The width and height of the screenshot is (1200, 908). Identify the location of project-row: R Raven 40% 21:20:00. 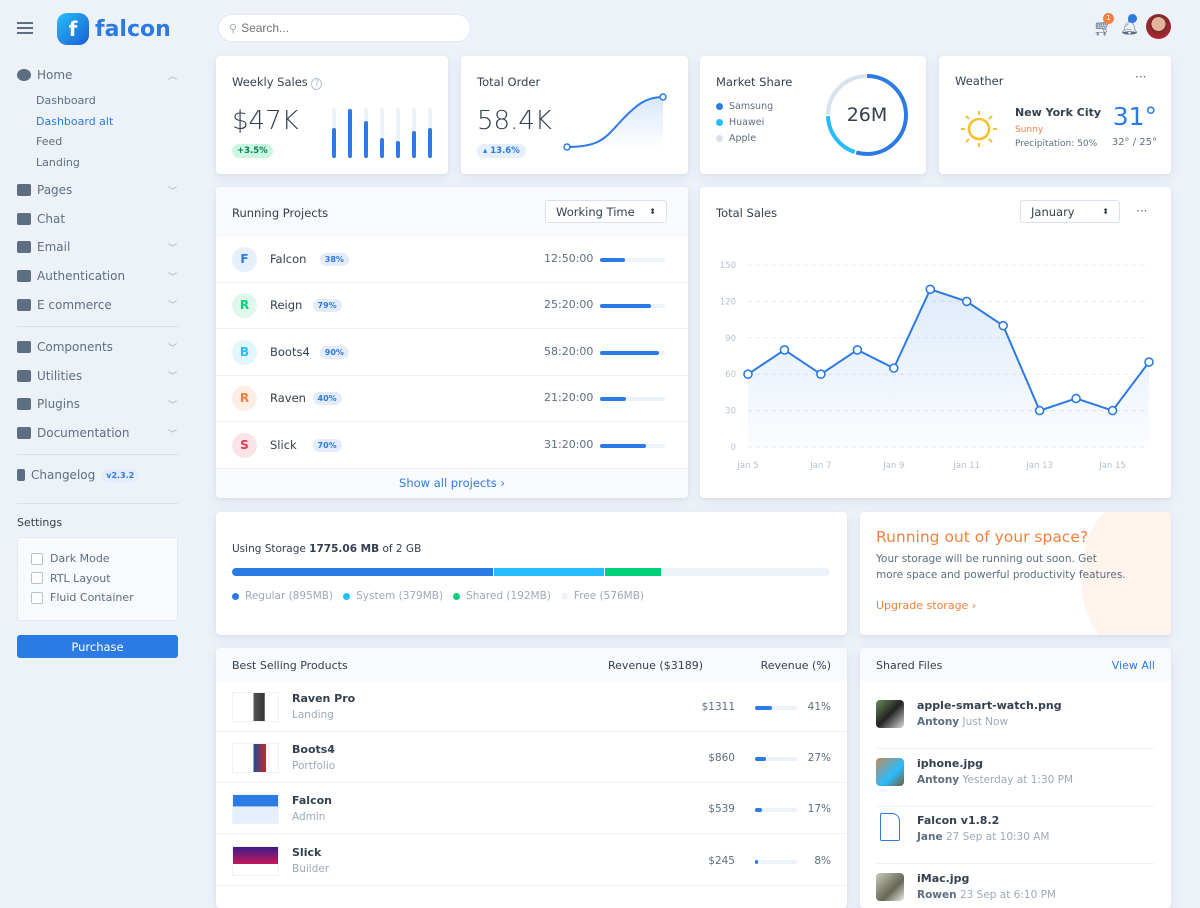
(452, 399).